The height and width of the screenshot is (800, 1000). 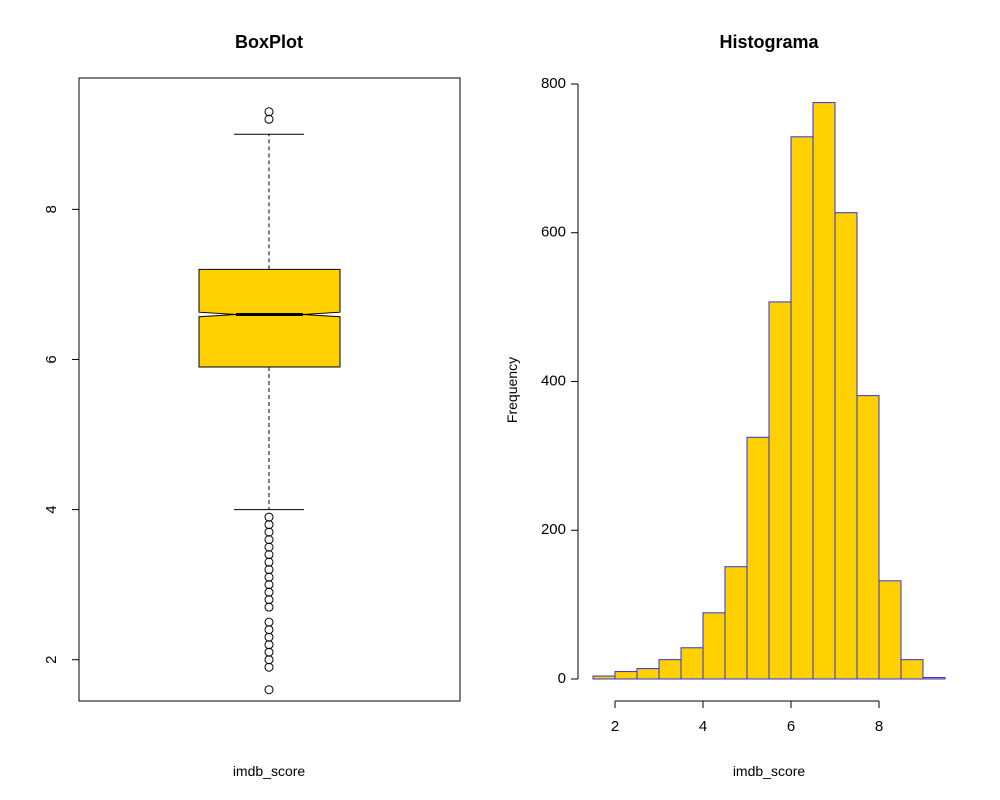 I want to click on boxplot-body, so click(x=269, y=322).